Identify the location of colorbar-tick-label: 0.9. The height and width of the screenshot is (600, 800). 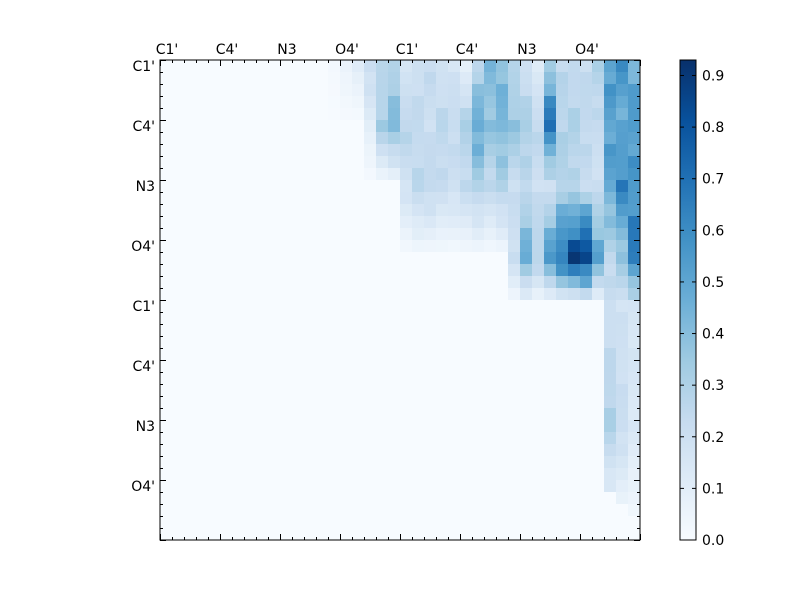
(713, 76).